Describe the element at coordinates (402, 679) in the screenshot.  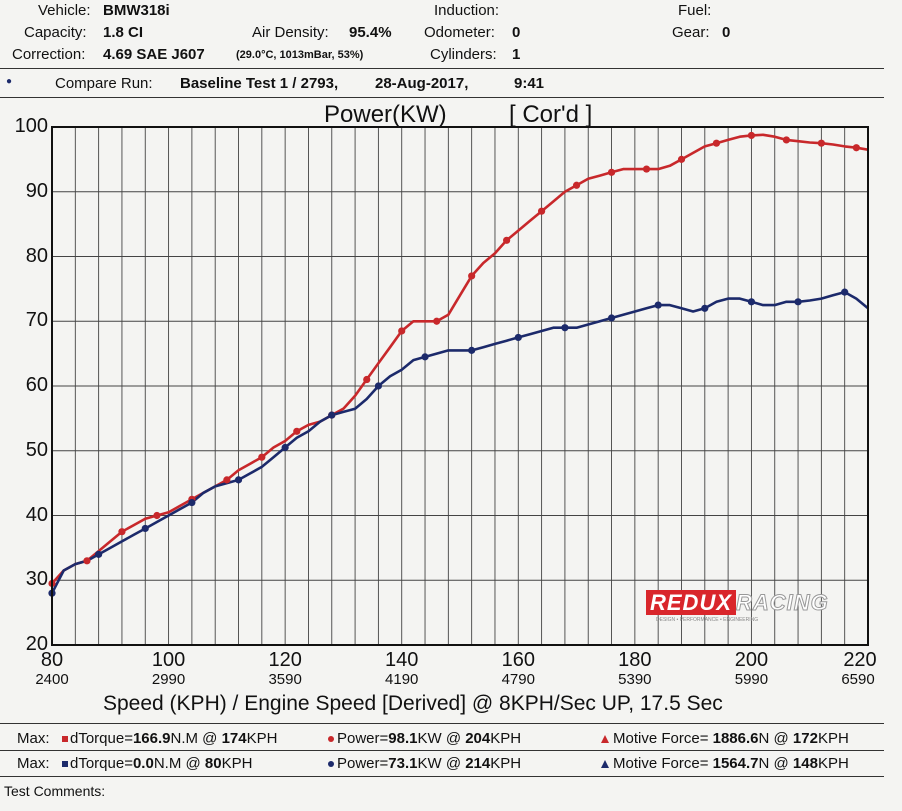
I see `rpm-tick-label: 4190` at that location.